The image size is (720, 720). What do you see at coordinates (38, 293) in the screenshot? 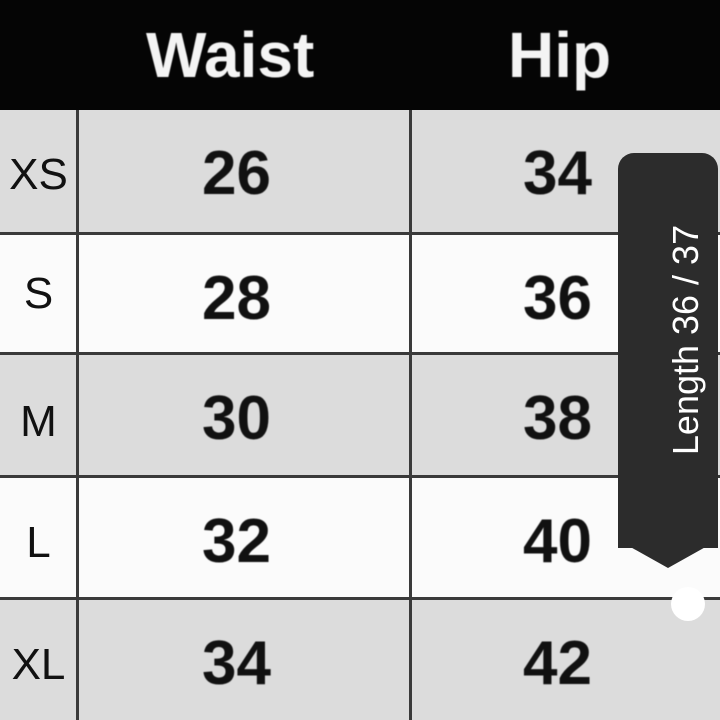
I see `size-cell: S` at bounding box center [38, 293].